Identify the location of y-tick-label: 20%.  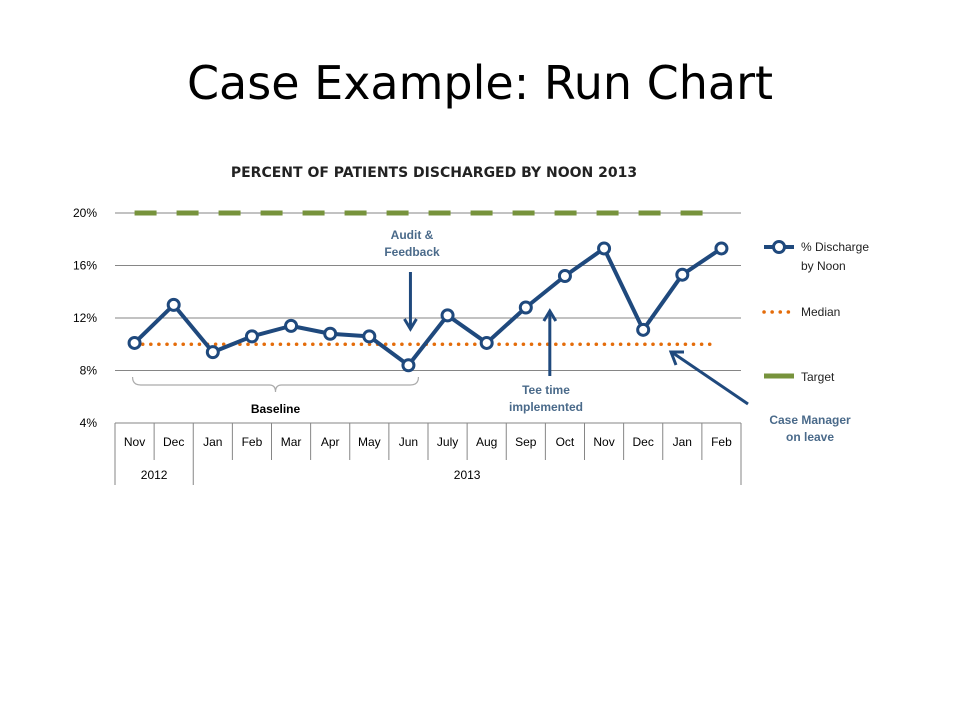
(85, 213).